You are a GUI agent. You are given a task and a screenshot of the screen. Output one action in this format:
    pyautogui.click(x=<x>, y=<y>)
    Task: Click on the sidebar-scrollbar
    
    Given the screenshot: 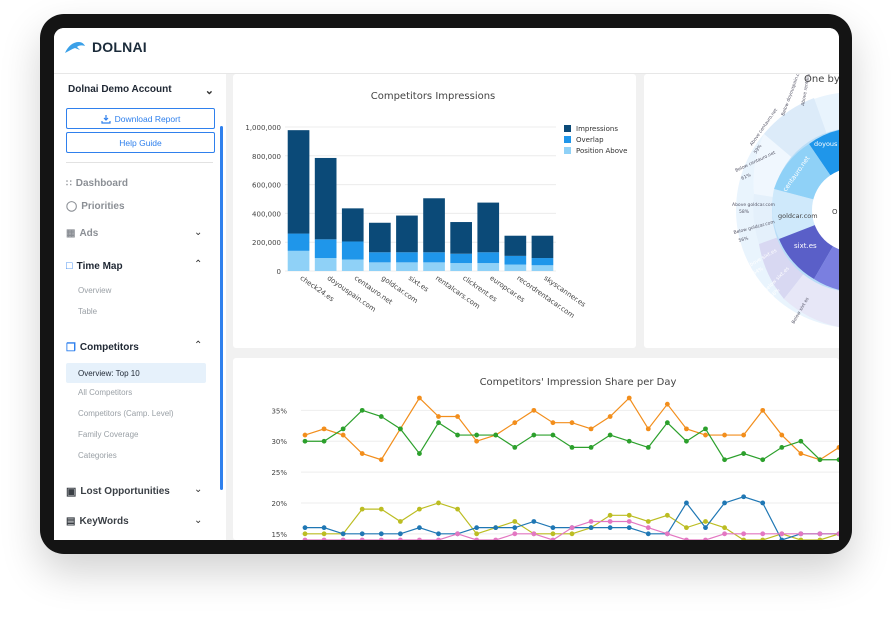 What is the action you would take?
    pyautogui.click(x=221, y=308)
    